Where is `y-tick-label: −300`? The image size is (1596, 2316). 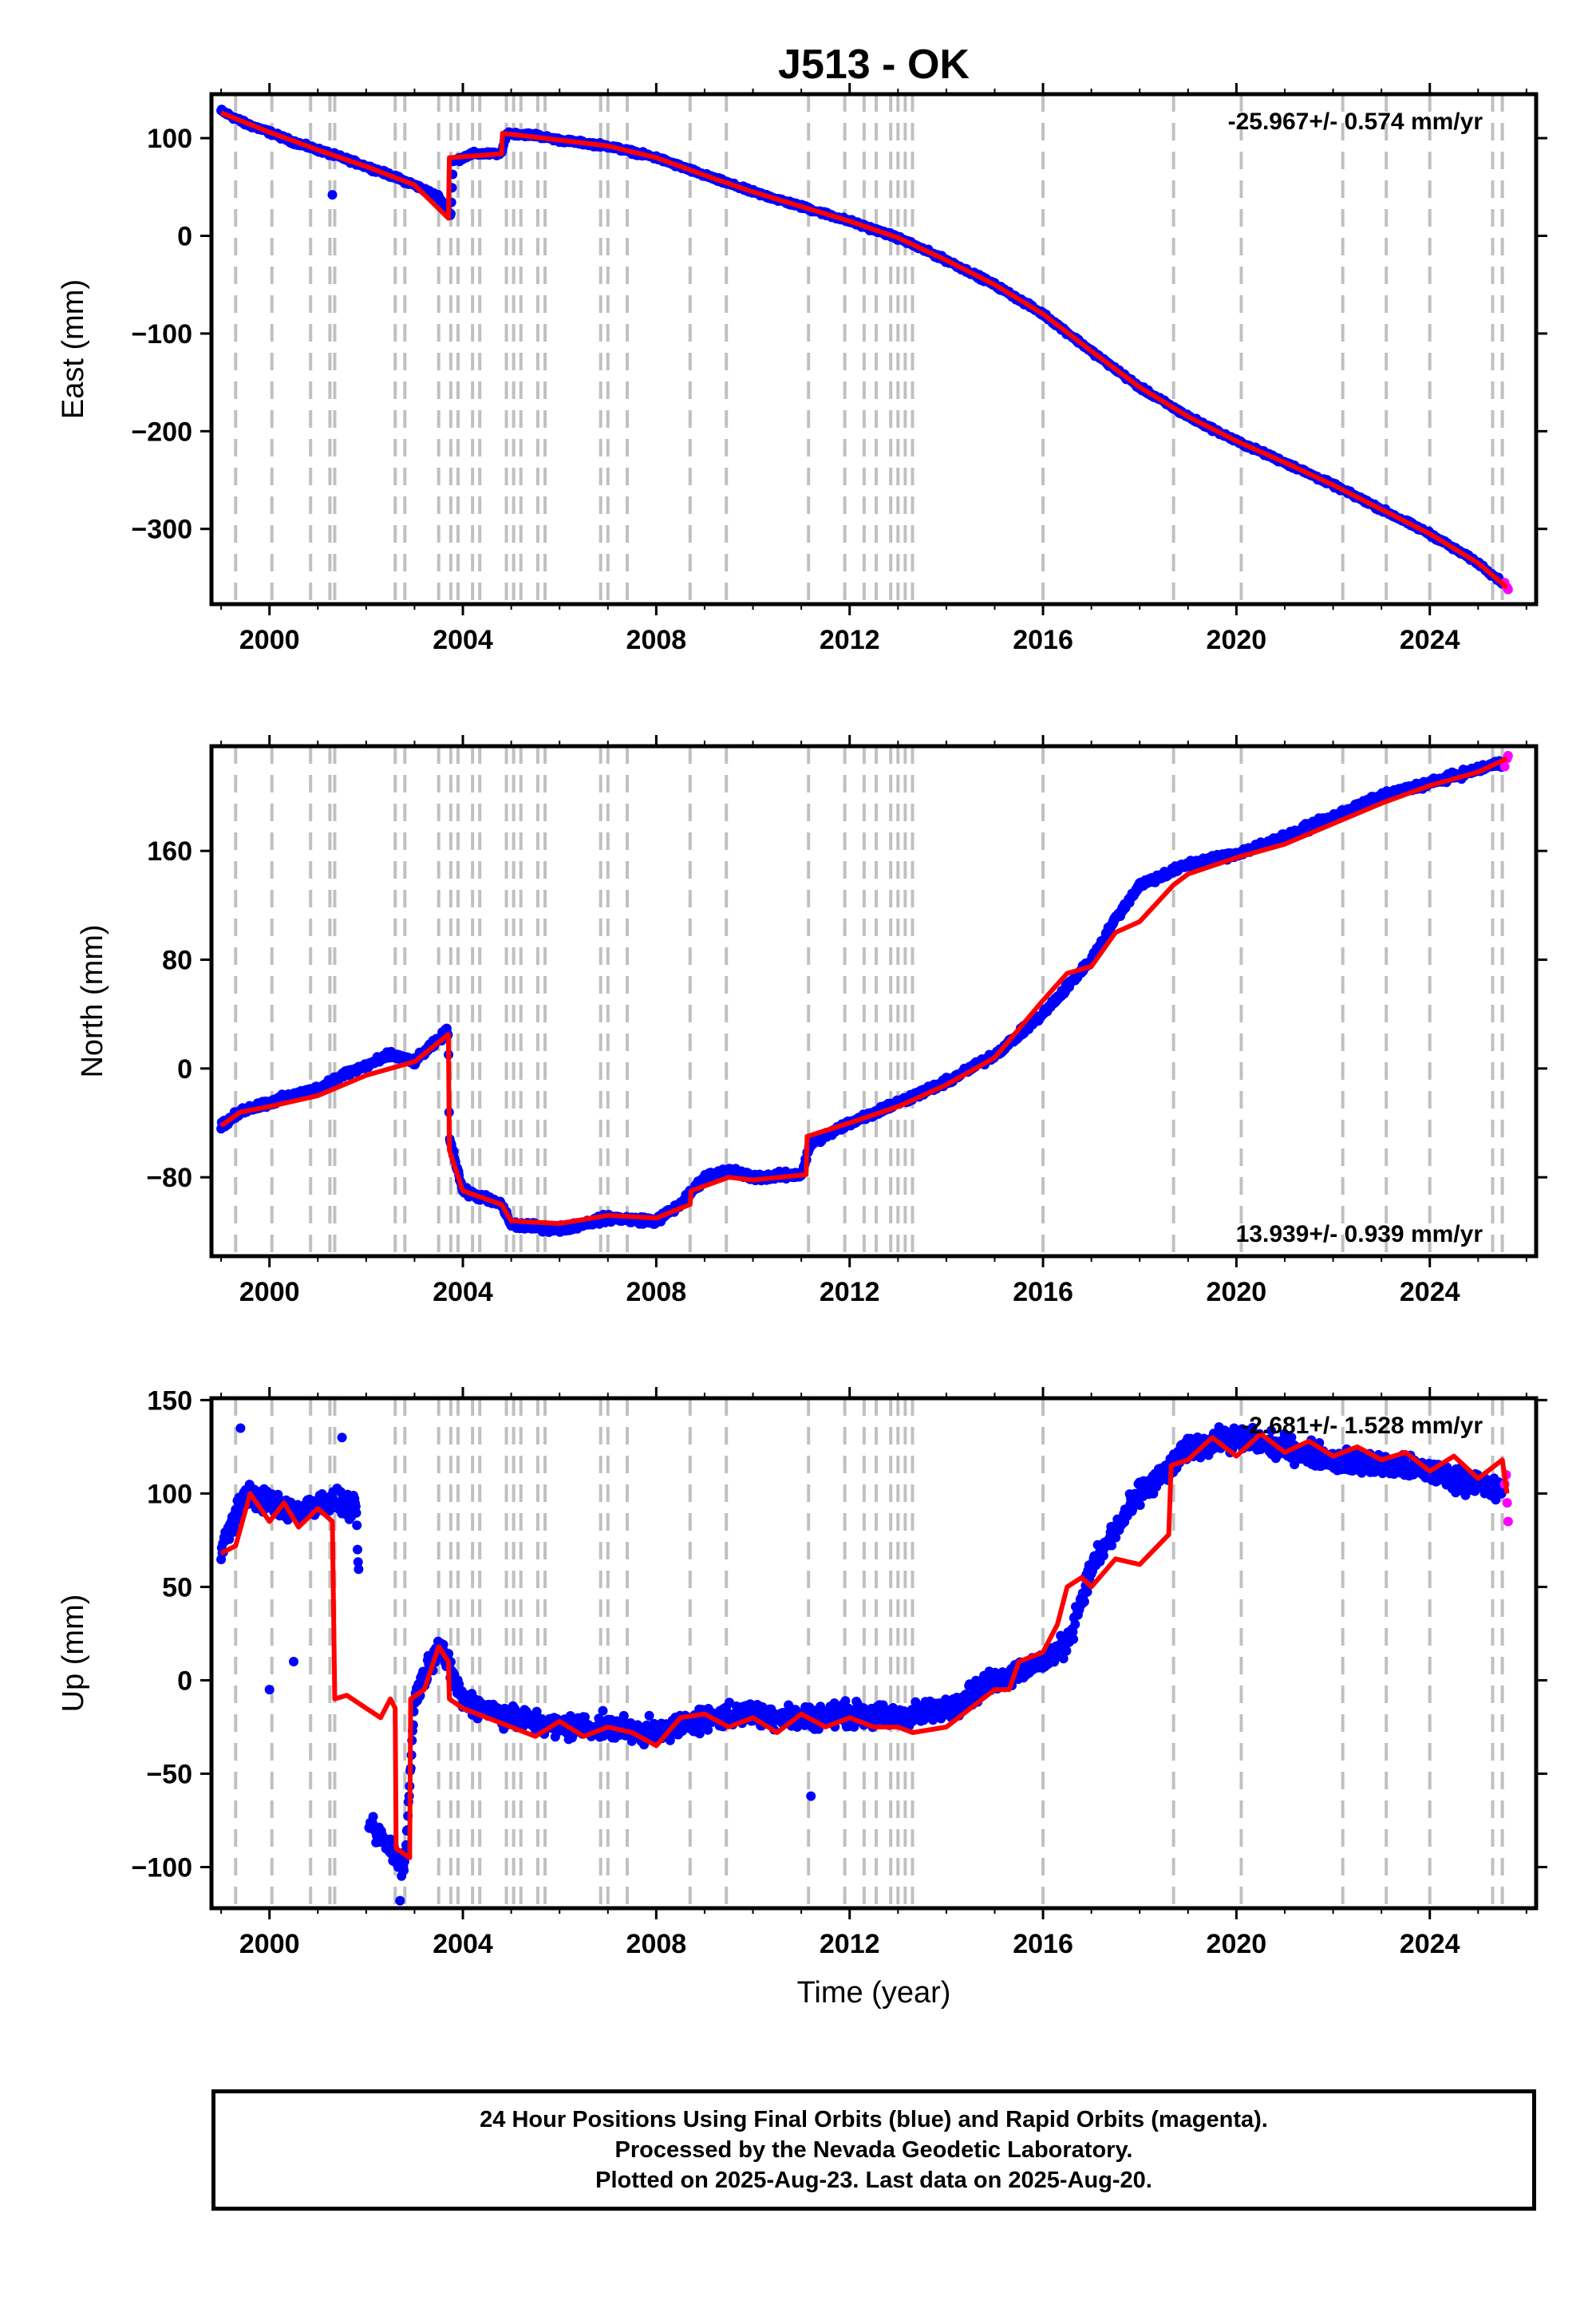 y-tick-label: −300 is located at coordinates (161, 530).